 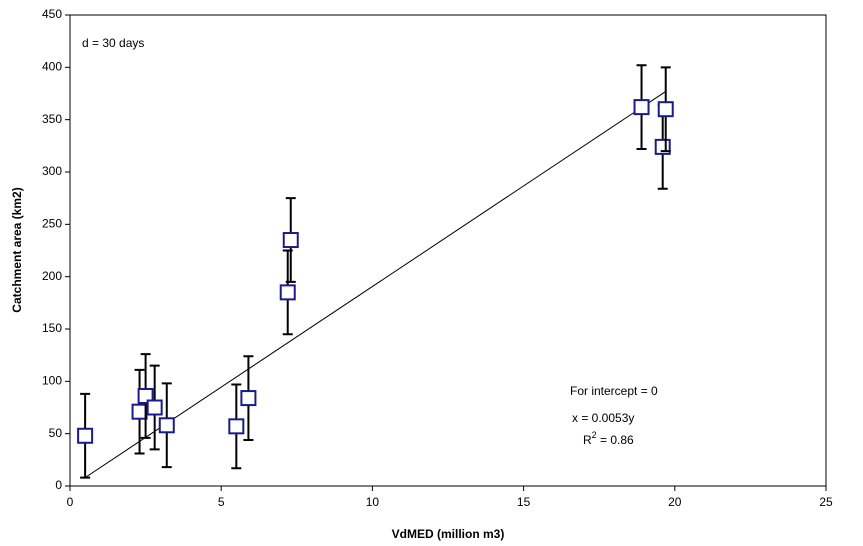 What do you see at coordinates (52, 224) in the screenshot?
I see `y-tick-label: 250` at bounding box center [52, 224].